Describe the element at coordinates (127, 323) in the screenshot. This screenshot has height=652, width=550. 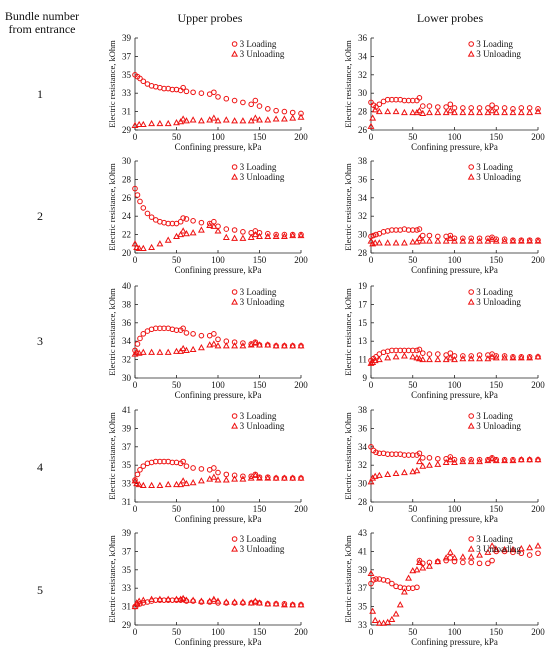
I see `y-tick-label: 36` at that location.